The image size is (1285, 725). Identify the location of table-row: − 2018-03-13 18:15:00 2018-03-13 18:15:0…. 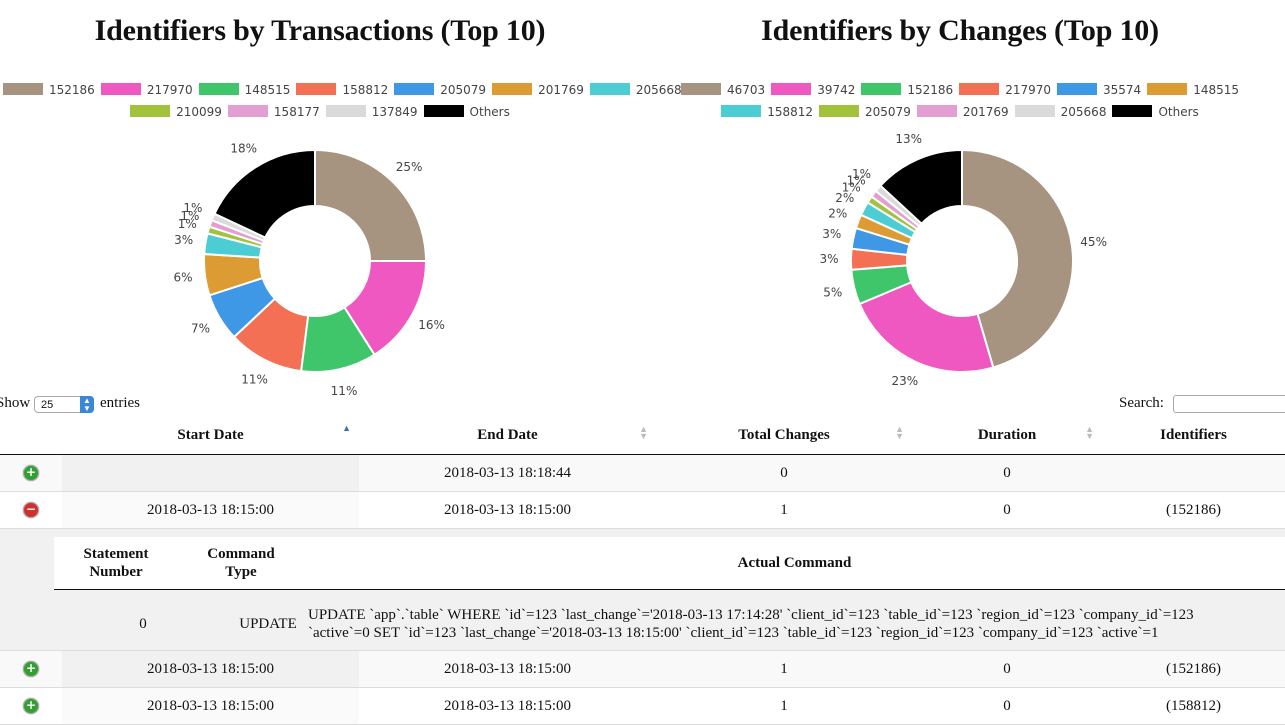
(642, 510).